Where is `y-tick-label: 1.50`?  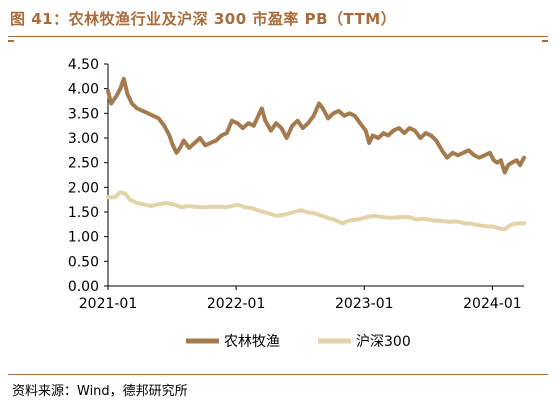
y-tick-label: 1.50 is located at coordinates (83, 213).